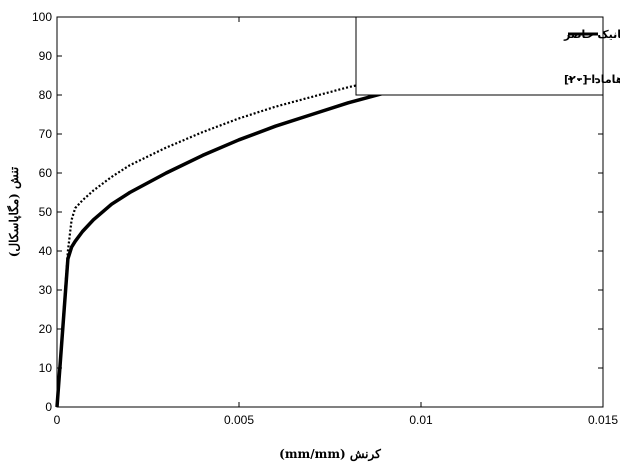 This screenshot has width=620, height=465. What do you see at coordinates (603, 420) in the screenshot?
I see `x-tick-label: 0.015` at bounding box center [603, 420].